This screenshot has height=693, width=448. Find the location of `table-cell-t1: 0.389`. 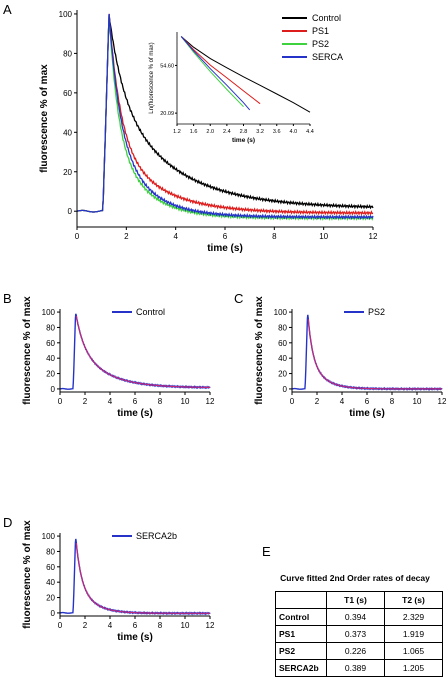

table-cell-t1: 0.389 is located at coordinates (355, 668).